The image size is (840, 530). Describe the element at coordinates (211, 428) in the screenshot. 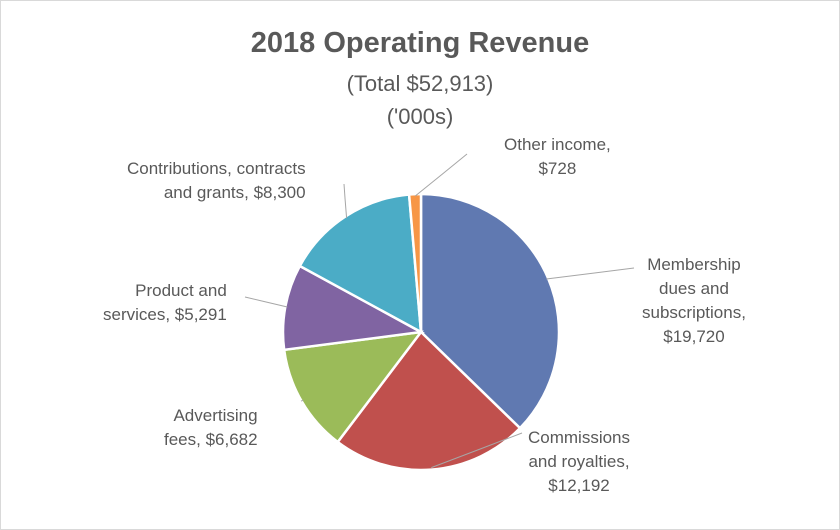

I see `slice-label-advertising: Advertising fees, $6,682` at that location.